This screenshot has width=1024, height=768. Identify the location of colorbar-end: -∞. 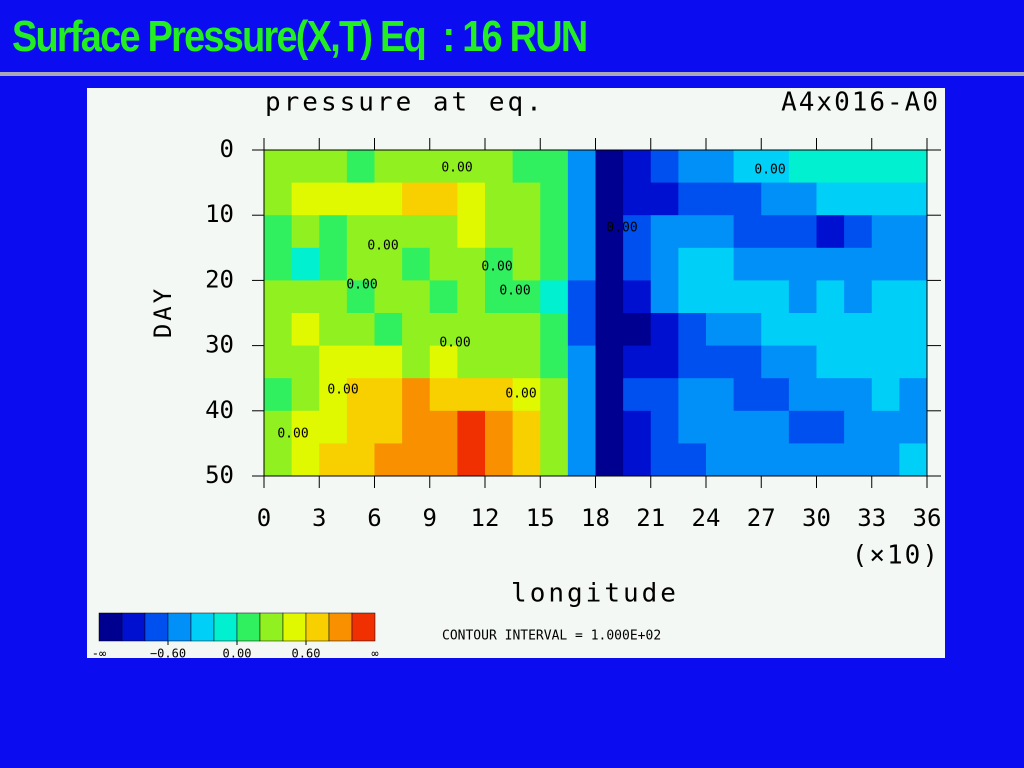
(99, 654).